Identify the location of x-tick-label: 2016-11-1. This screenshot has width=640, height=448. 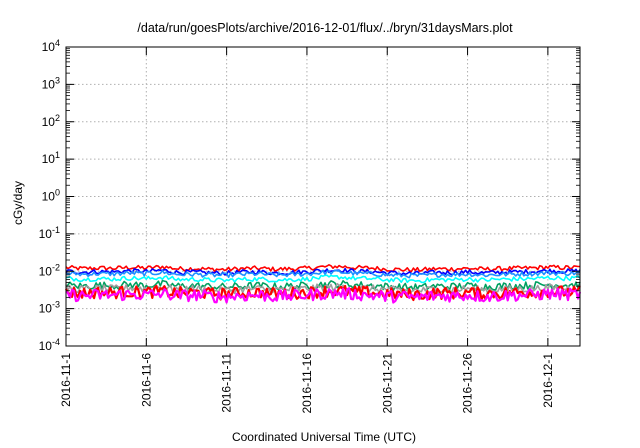
(66, 380).